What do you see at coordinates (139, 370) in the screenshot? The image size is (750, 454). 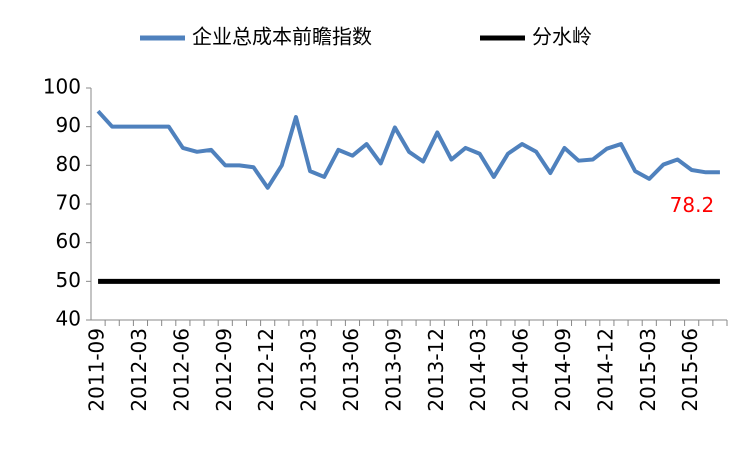 I see `x-tick-label: 2012-03` at bounding box center [139, 370].